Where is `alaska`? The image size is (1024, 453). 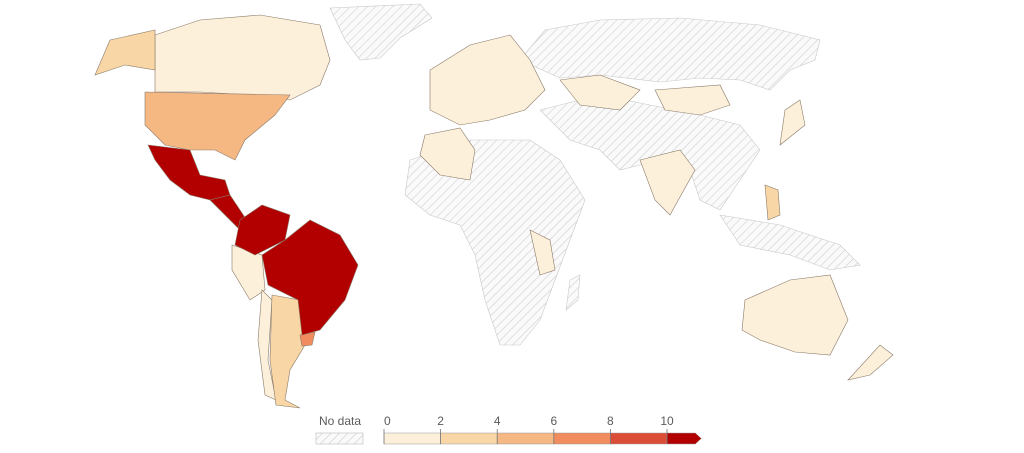 alaska is located at coordinates (125, 52).